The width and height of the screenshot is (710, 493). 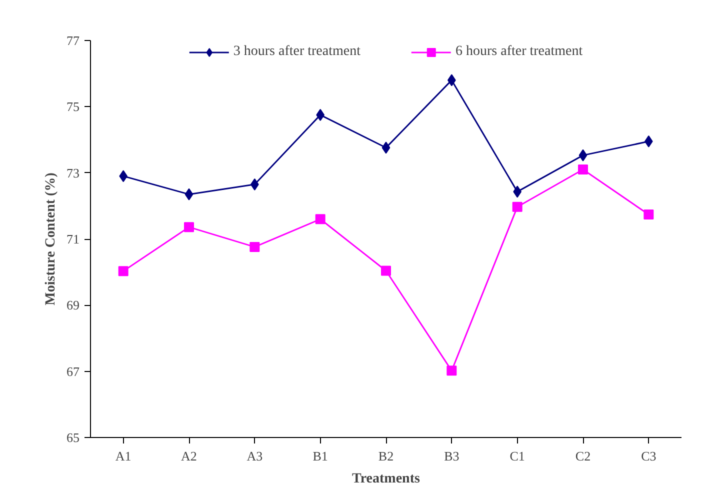 What do you see at coordinates (519, 52) in the screenshot?
I see `legend-label: 6 hours after treatment` at bounding box center [519, 52].